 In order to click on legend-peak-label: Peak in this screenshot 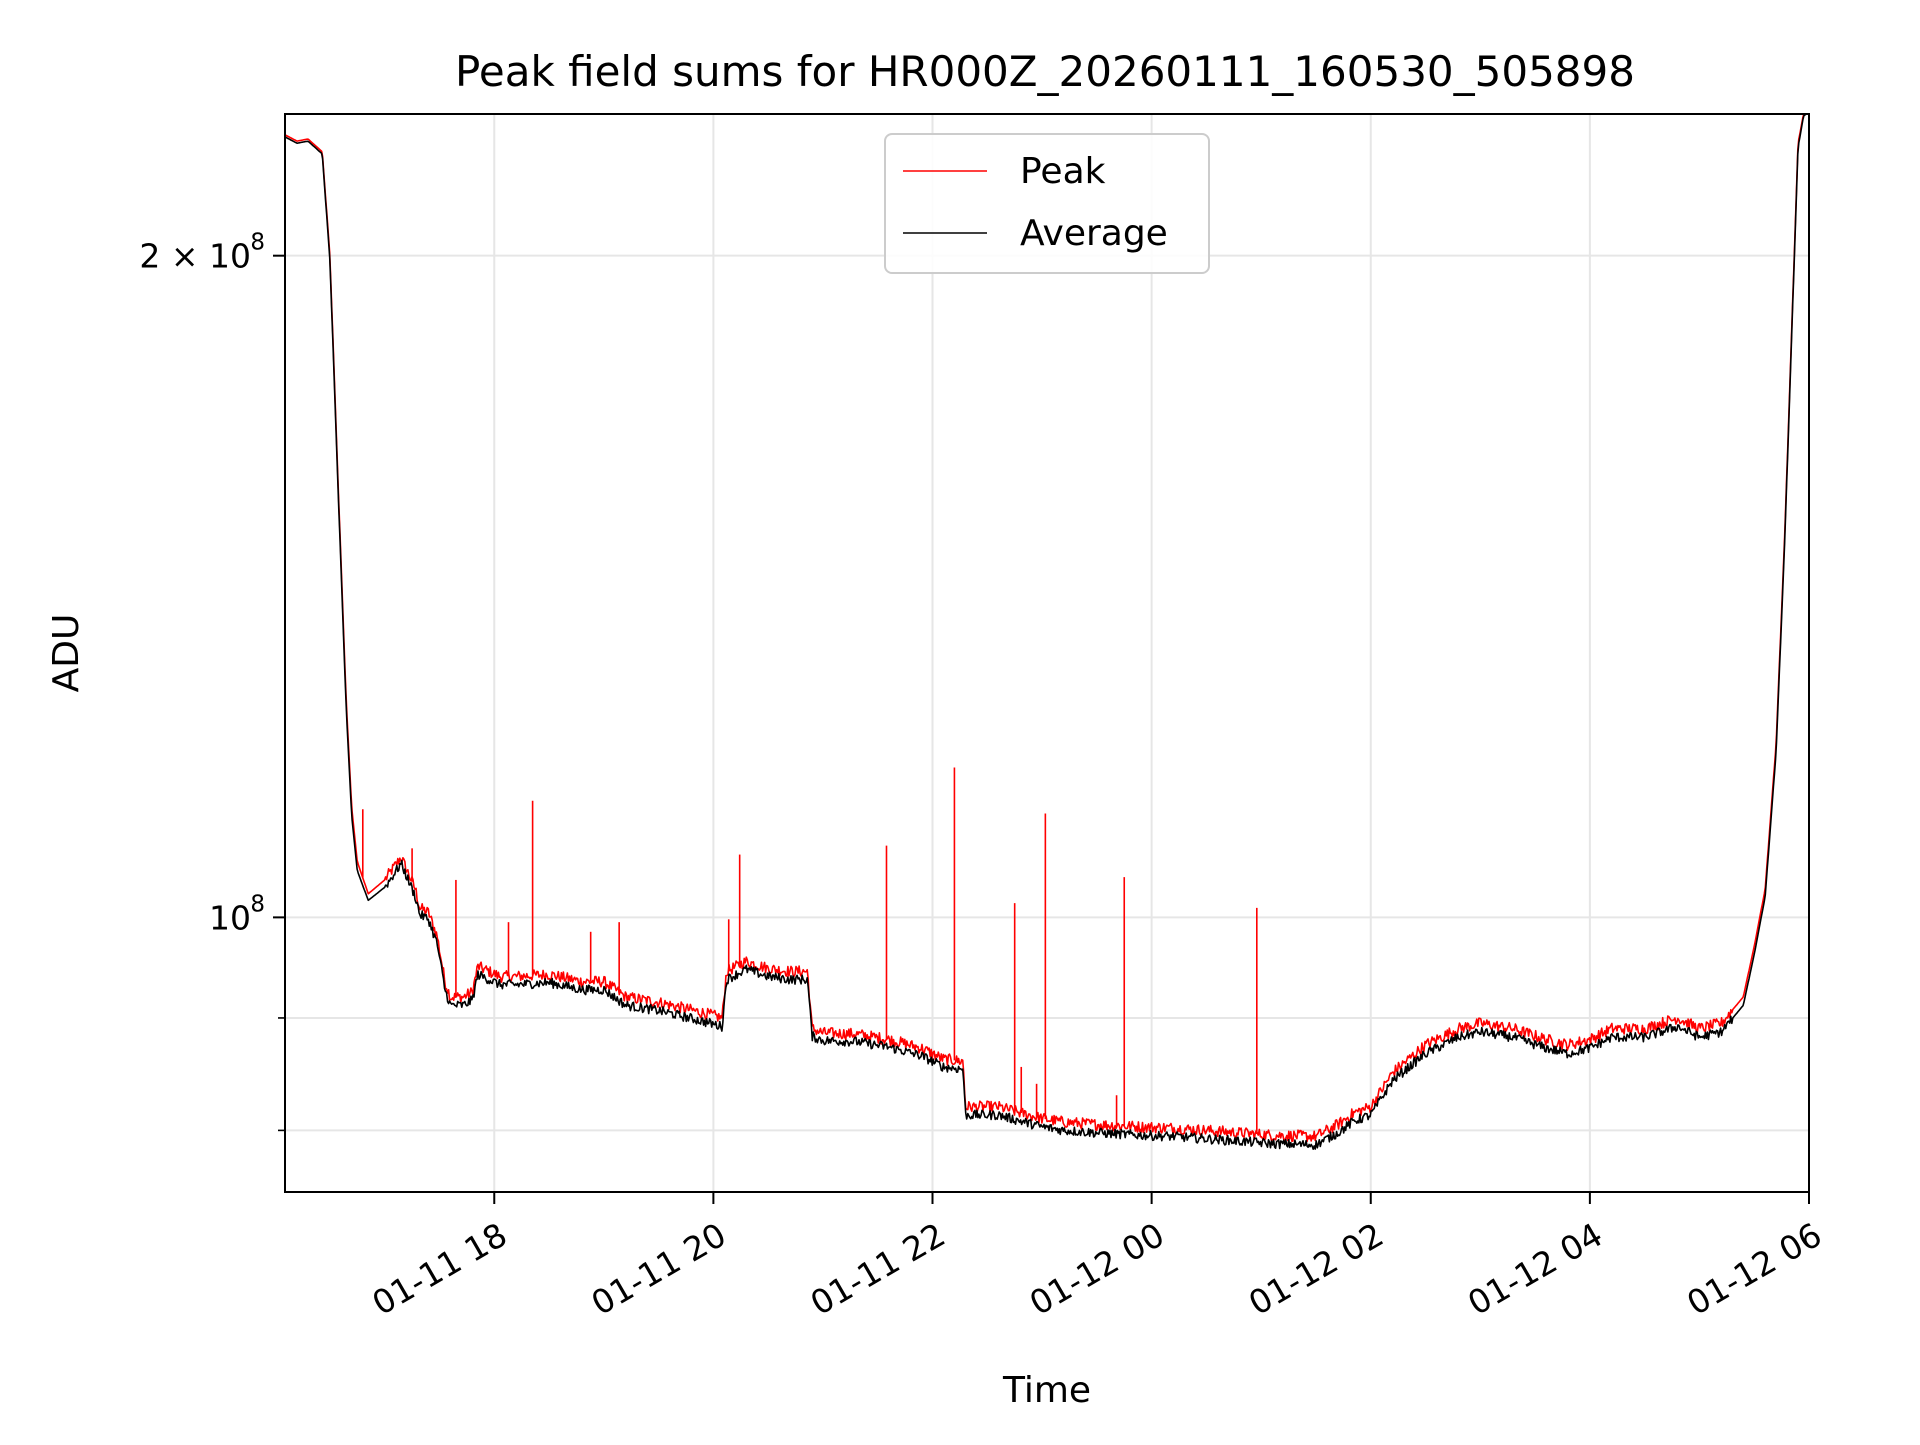, I will do `click(1063, 171)`.